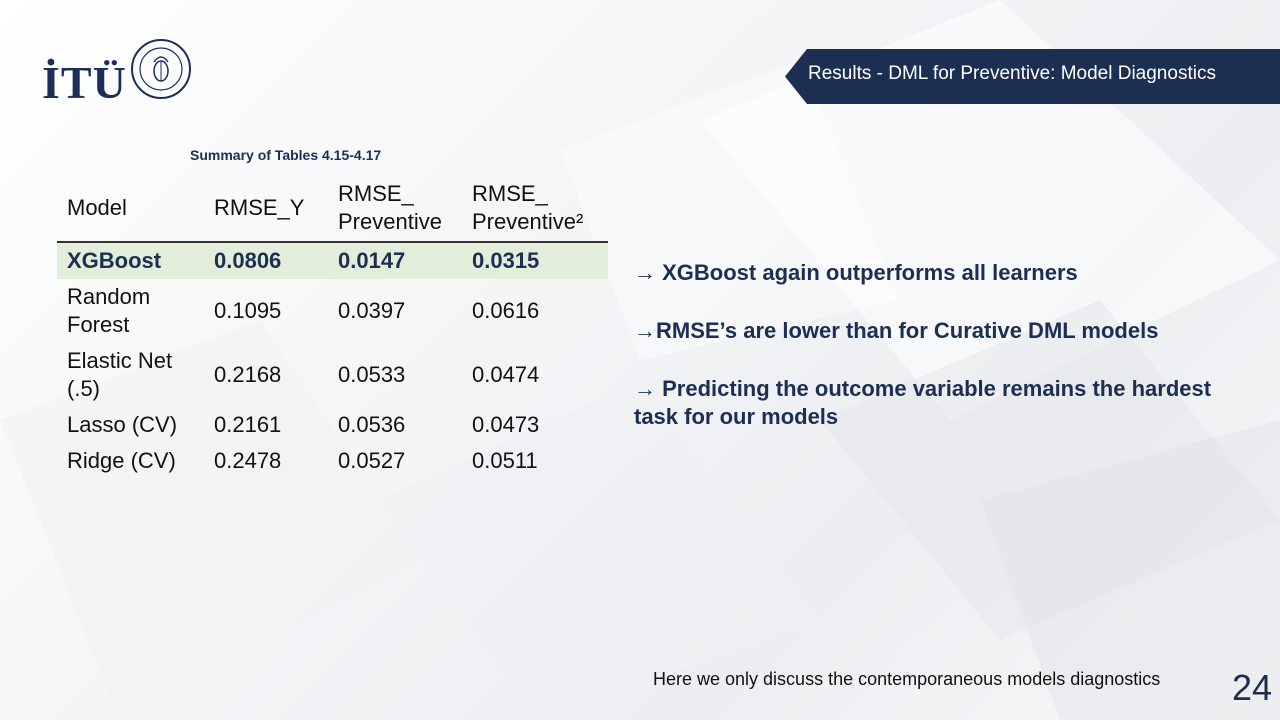 The width and height of the screenshot is (1280, 720). I want to click on title-banner, so click(1032, 76).